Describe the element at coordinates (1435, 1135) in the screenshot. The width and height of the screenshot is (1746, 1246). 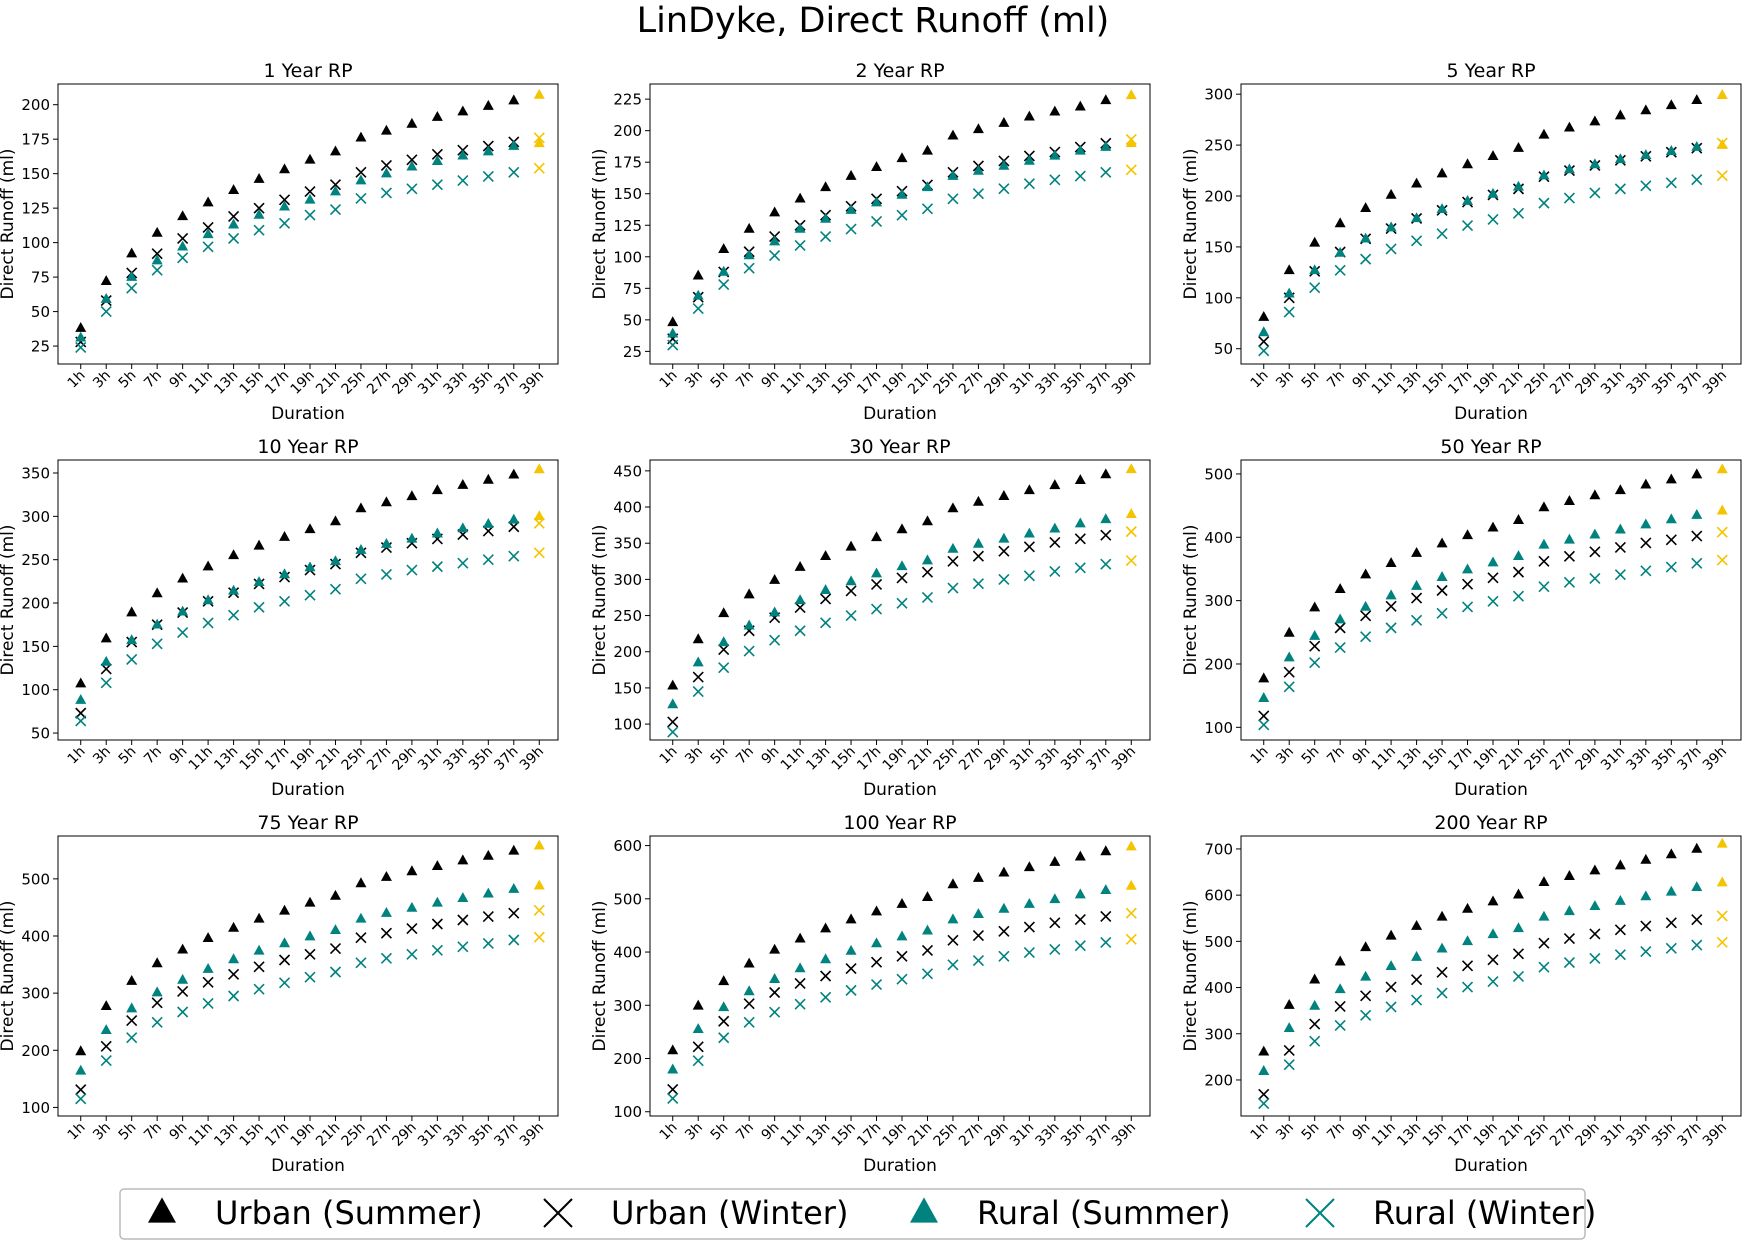
I see `x-tick-label: 15h` at that location.